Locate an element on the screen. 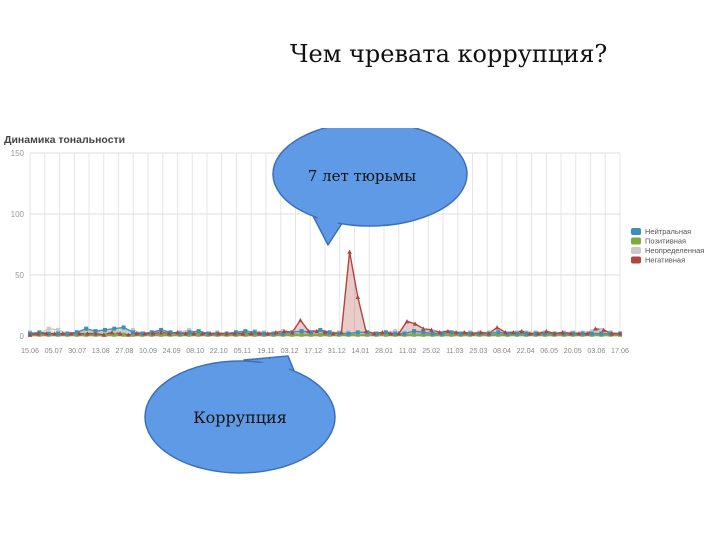 The width and height of the screenshot is (720, 540). y-tick-label: 50 is located at coordinates (19, 275).